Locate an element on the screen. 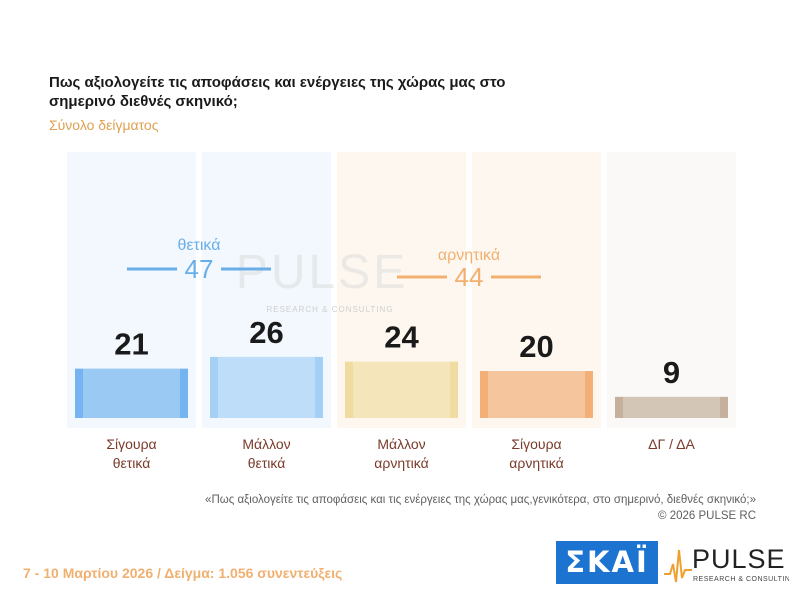  pulse-logo-wave is located at coordinates (678, 566).